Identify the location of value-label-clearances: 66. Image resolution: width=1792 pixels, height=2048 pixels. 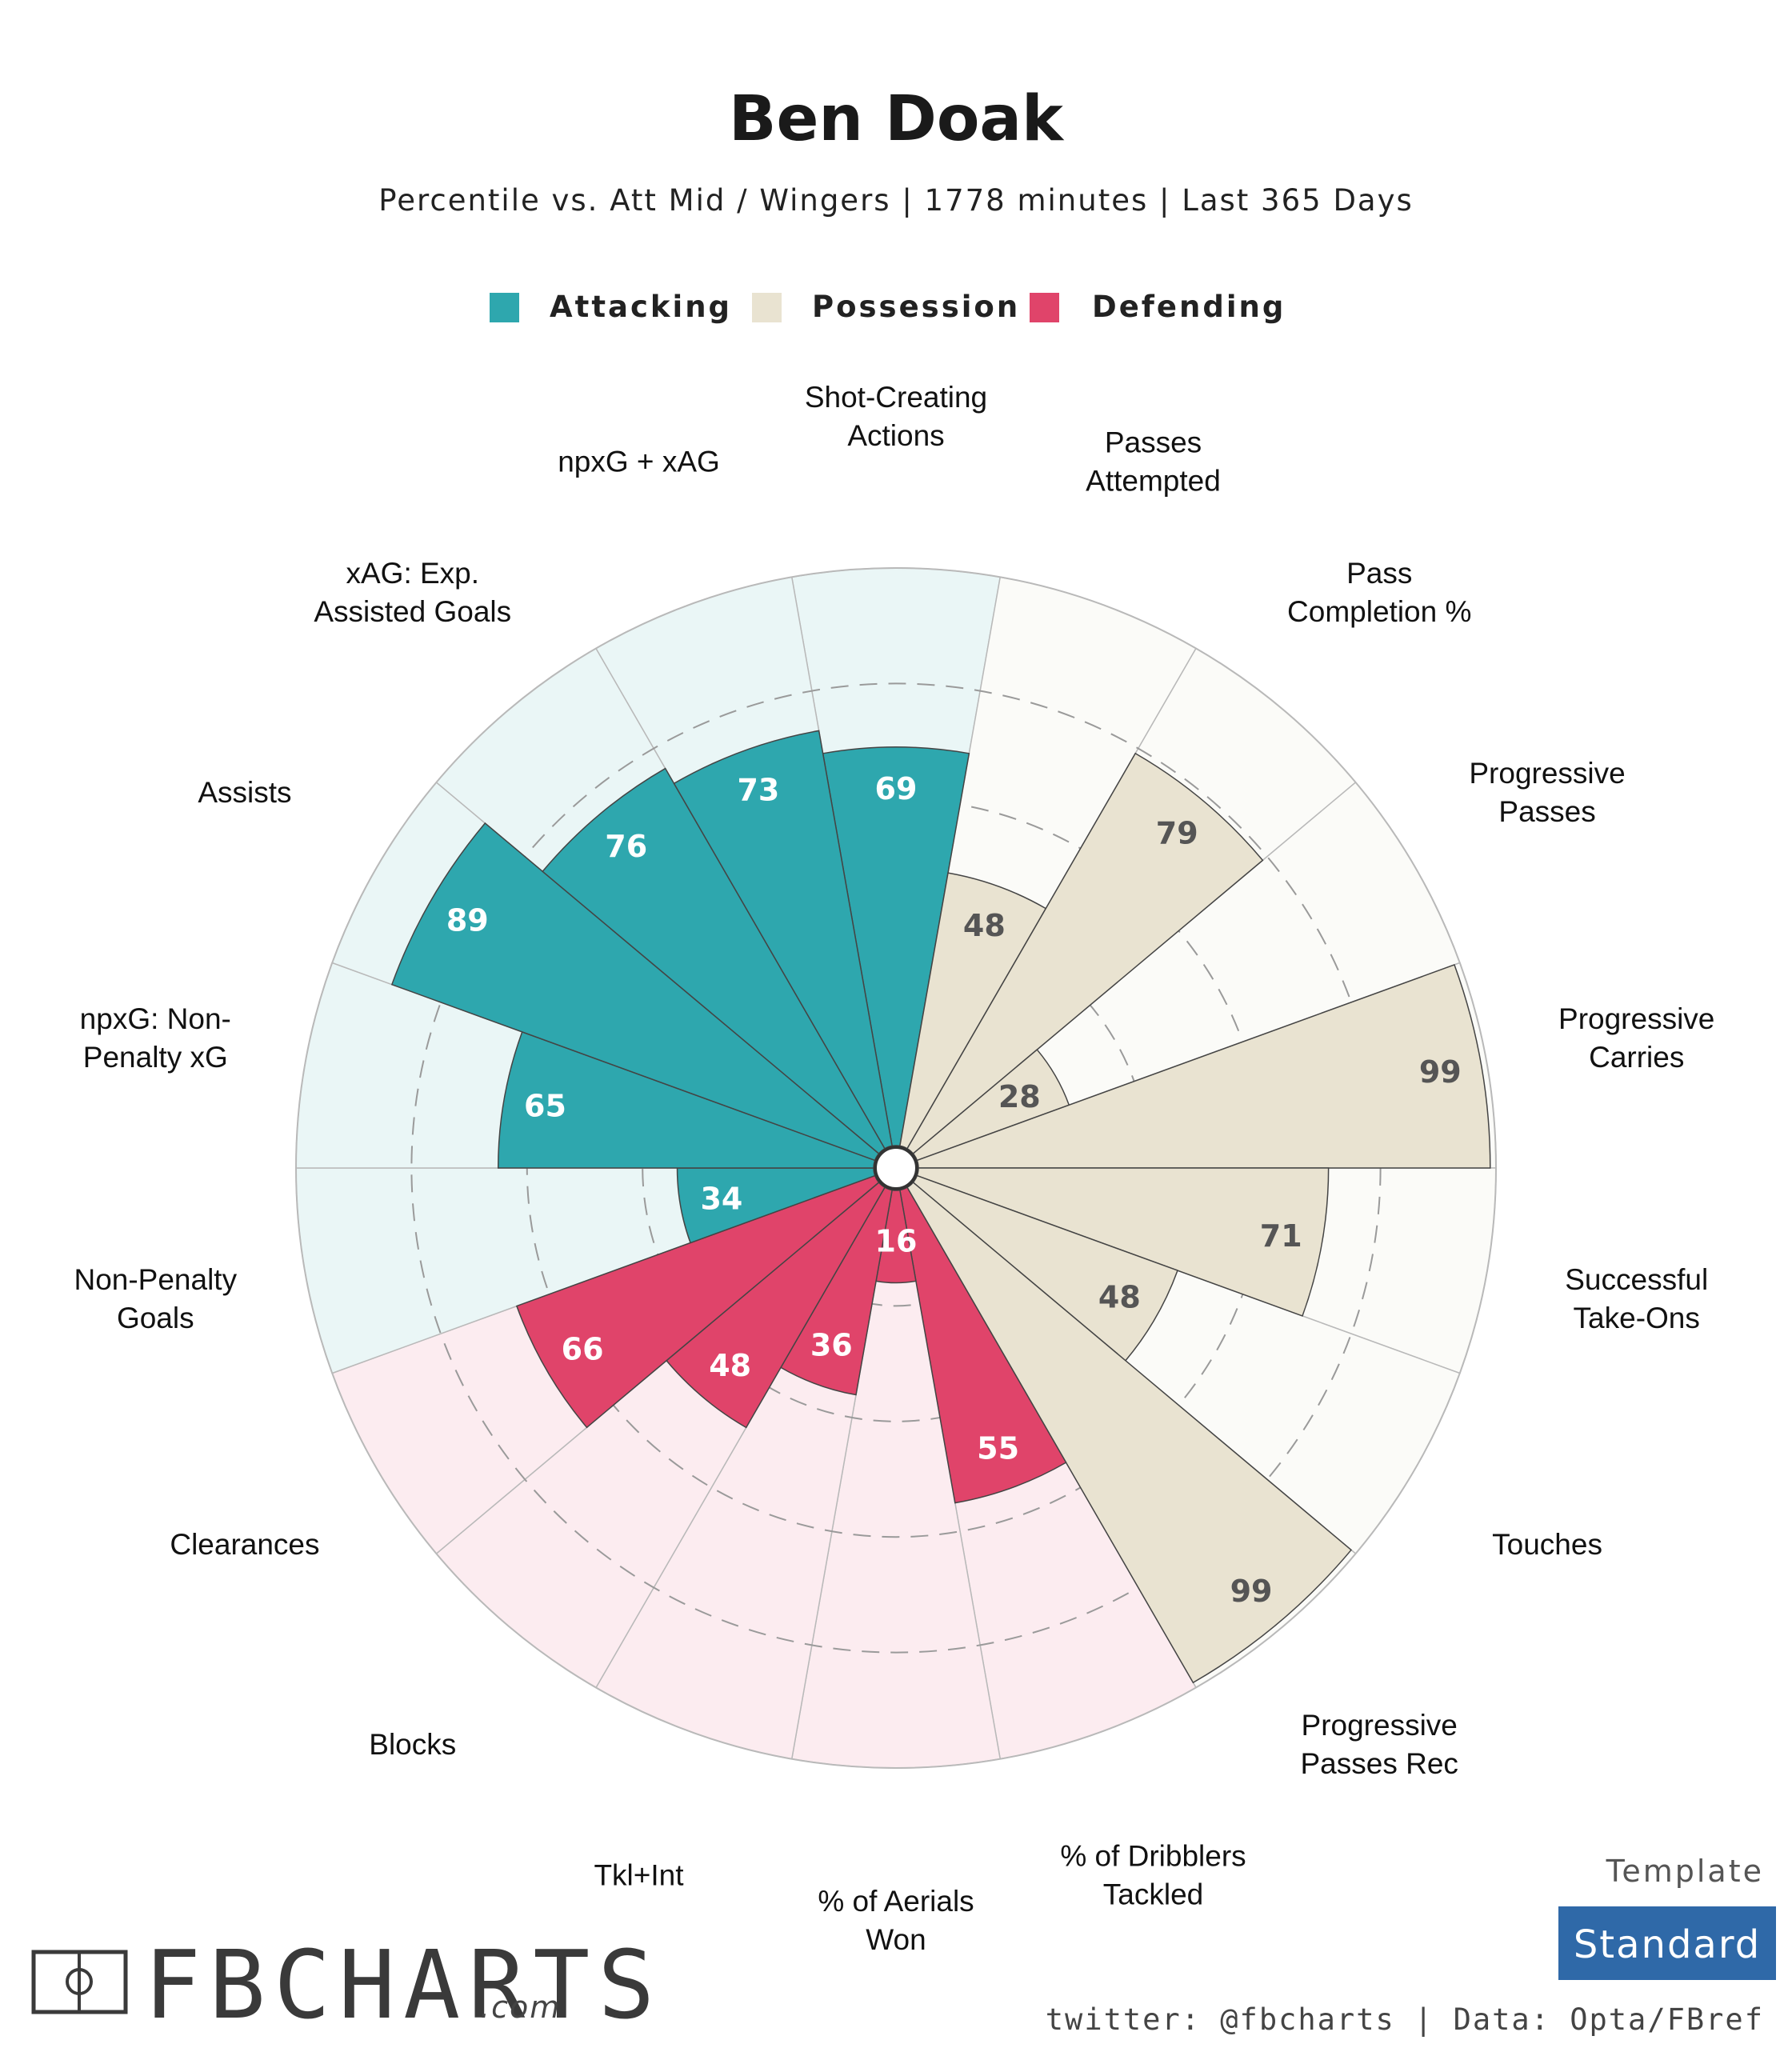
(583, 1348).